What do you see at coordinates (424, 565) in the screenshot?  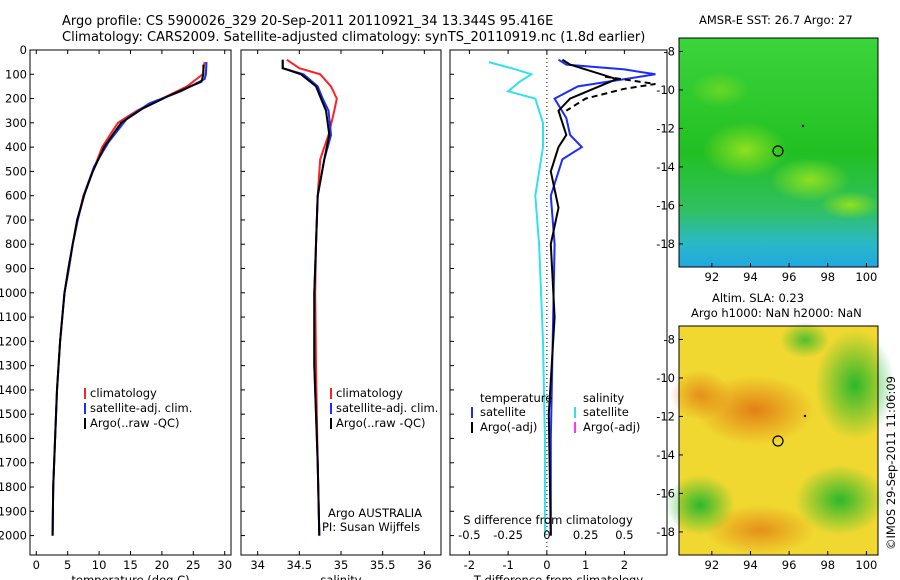 I see `salinity-xtick-label: 36` at bounding box center [424, 565].